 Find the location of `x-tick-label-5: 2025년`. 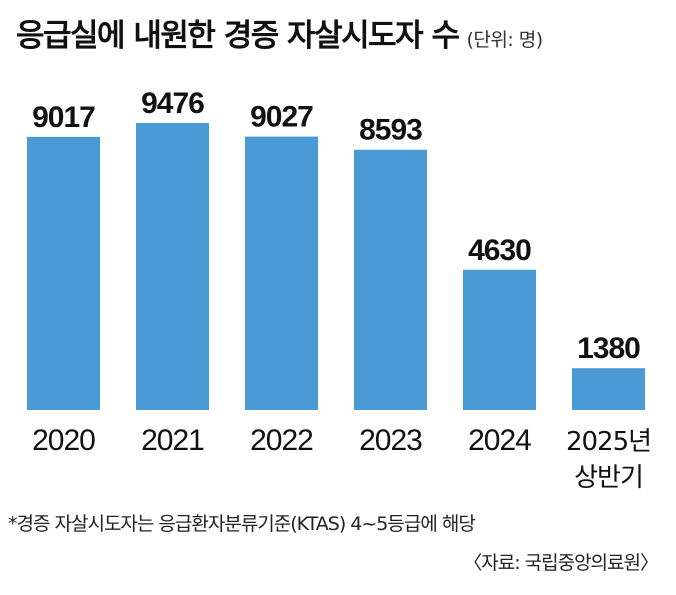

x-tick-label-5: 2025년 is located at coordinates (608, 442).